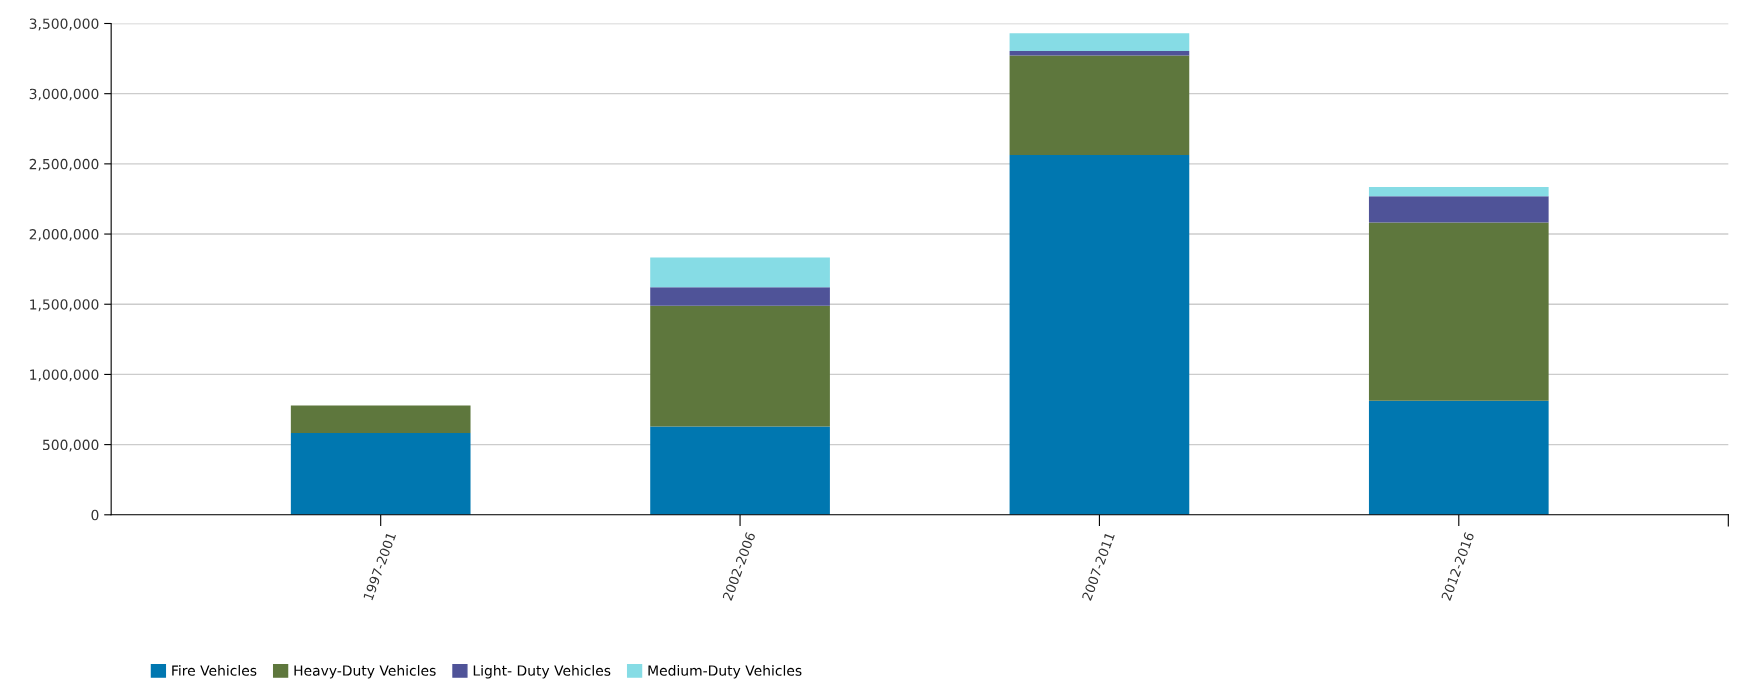 The image size is (1737, 691). Describe the element at coordinates (64, 24) in the screenshot. I see `y-tick-label: 3,500,000` at that location.